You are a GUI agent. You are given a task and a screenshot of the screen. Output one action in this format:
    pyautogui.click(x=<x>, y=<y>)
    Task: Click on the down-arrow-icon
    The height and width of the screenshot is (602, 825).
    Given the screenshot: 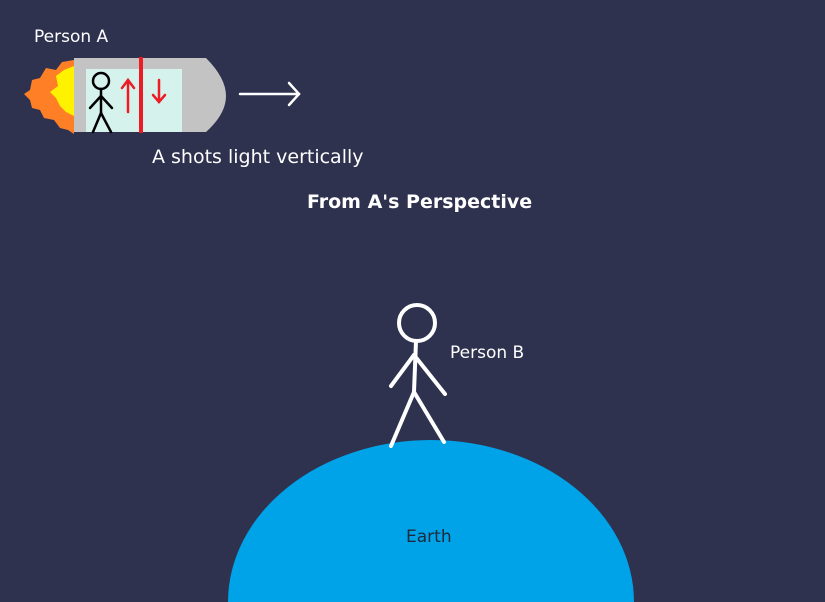 What is the action you would take?
    pyautogui.click(x=159, y=91)
    